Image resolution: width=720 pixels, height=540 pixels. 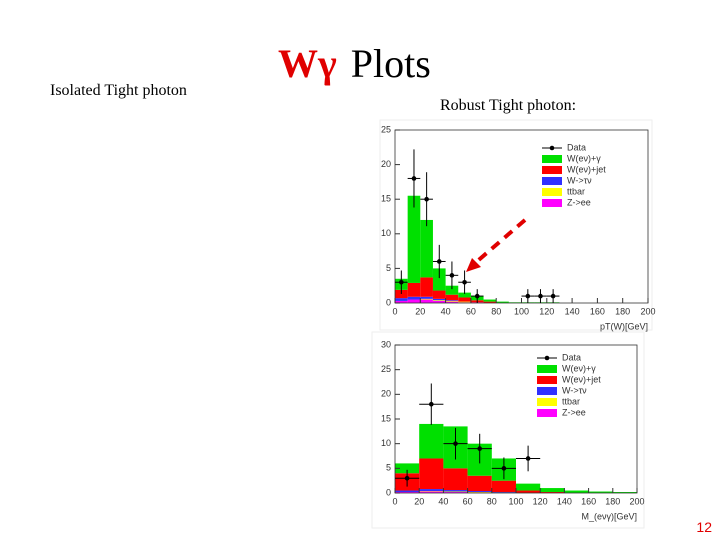 I want to click on y-tick-label: 15, so click(x=386, y=418).